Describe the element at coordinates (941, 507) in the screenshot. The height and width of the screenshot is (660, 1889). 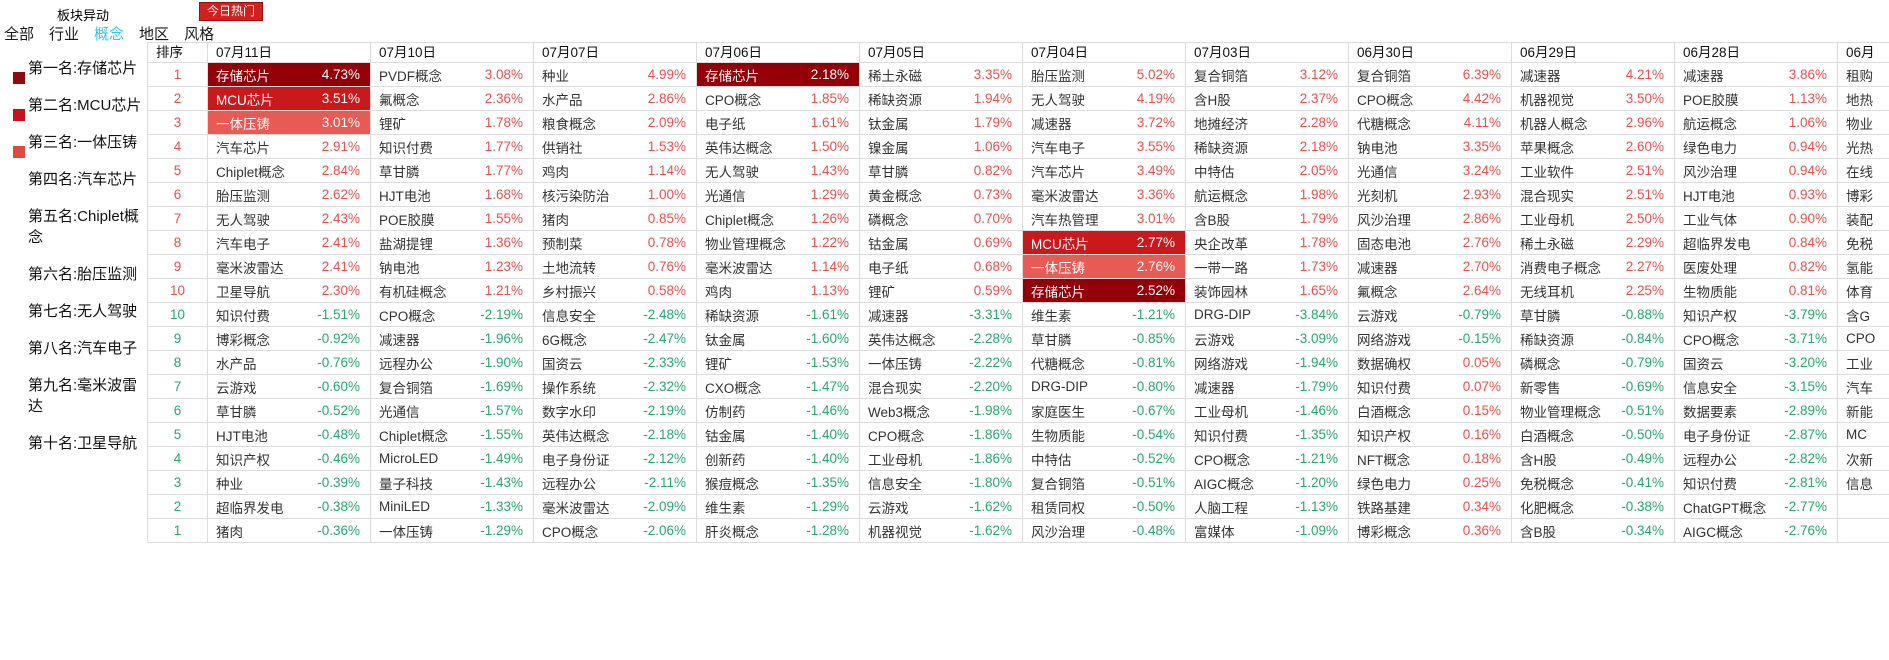
I see `concept-cell: 云游戏 -1.62%` at that location.